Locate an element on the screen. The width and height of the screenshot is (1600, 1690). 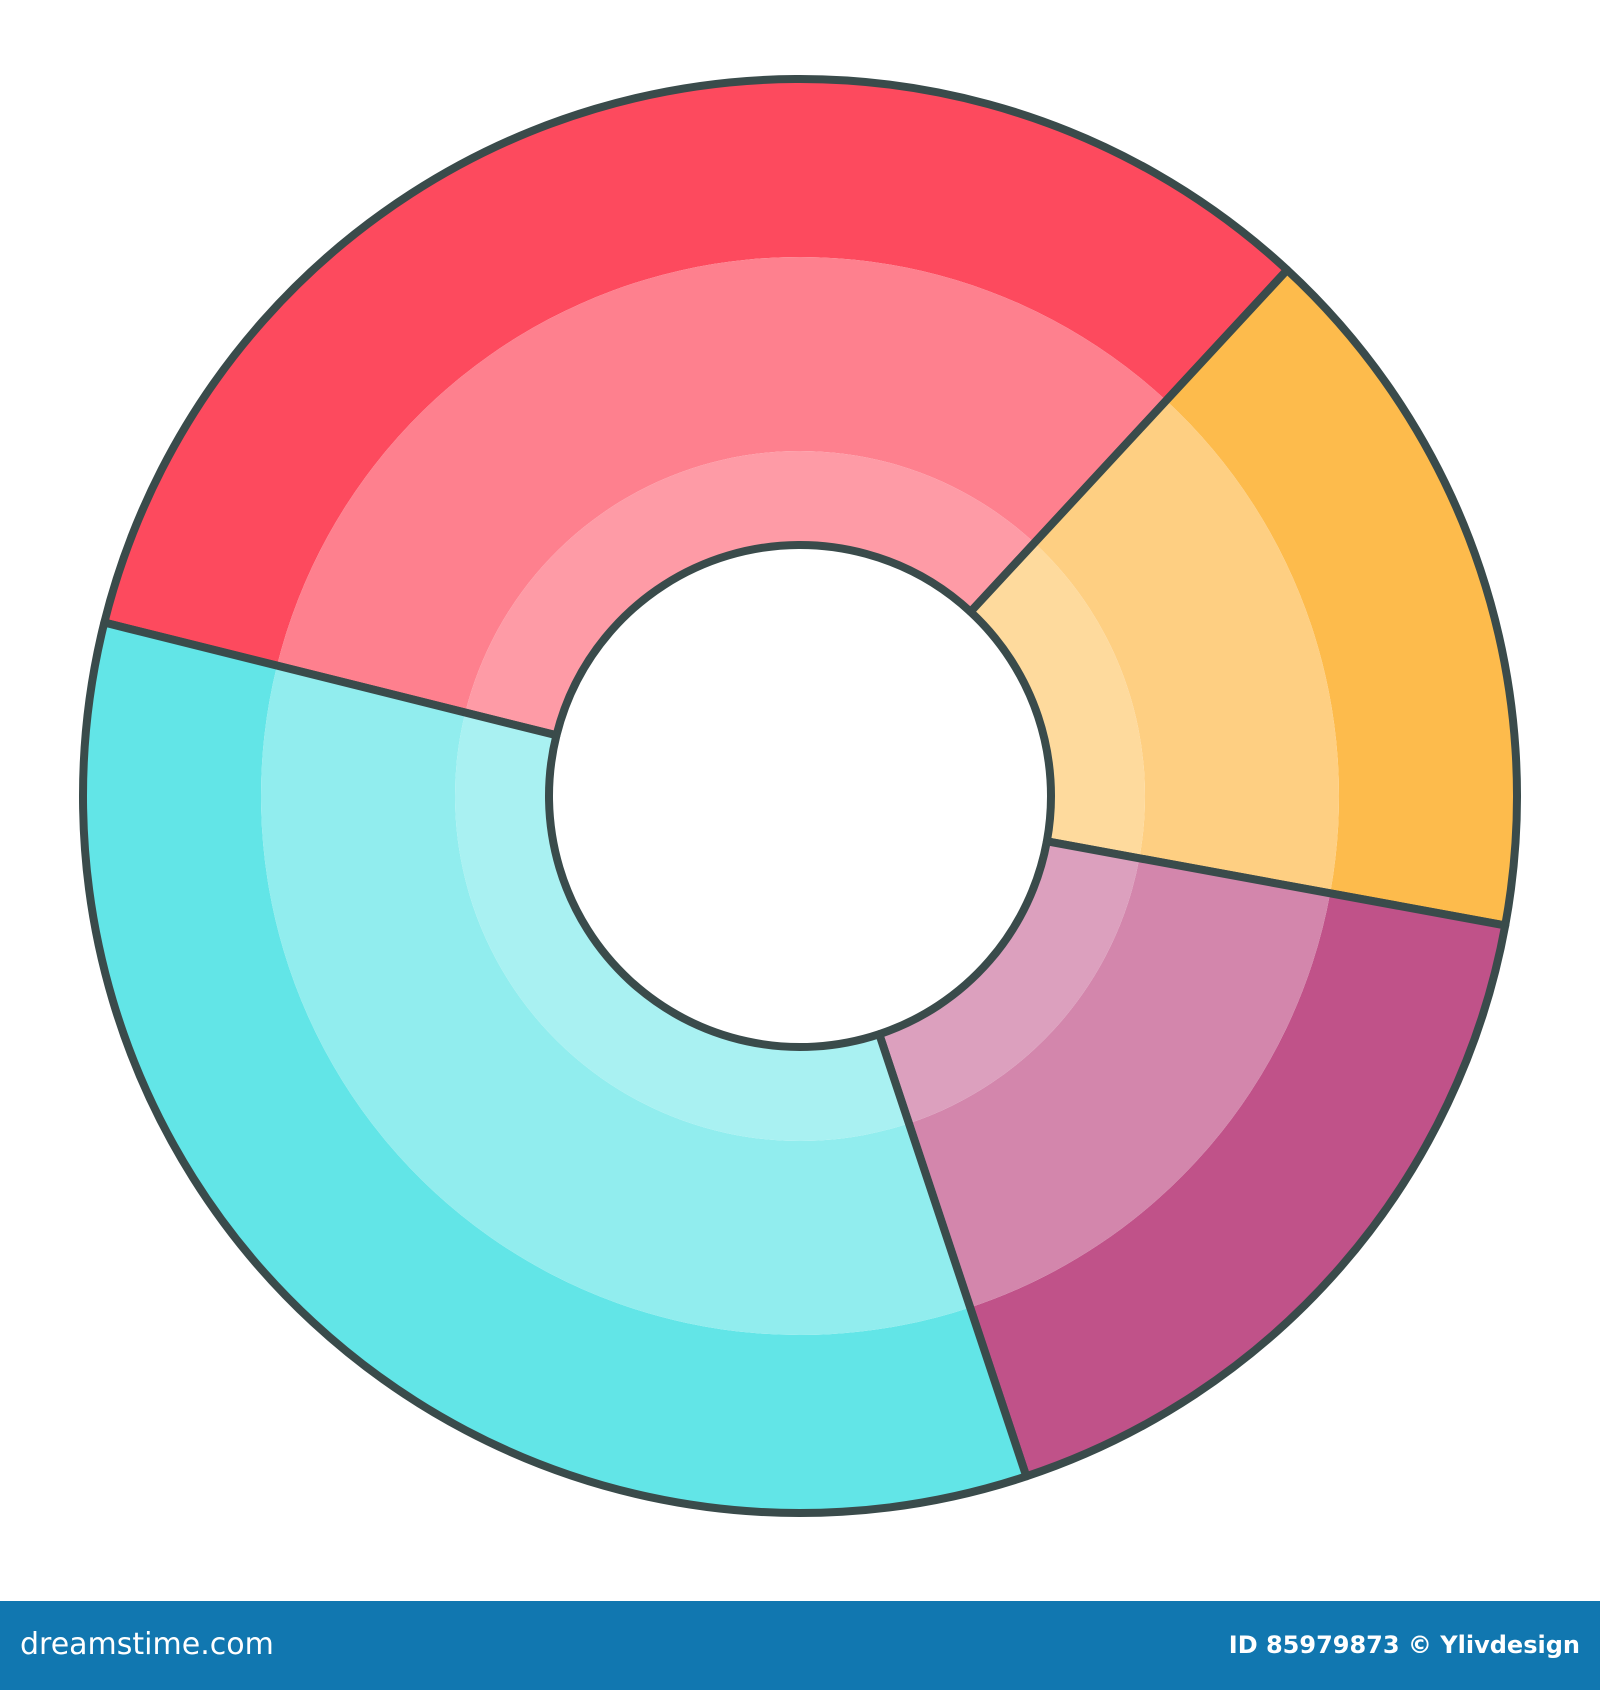
site-name: dreamstime.com is located at coordinates (147, 1644).